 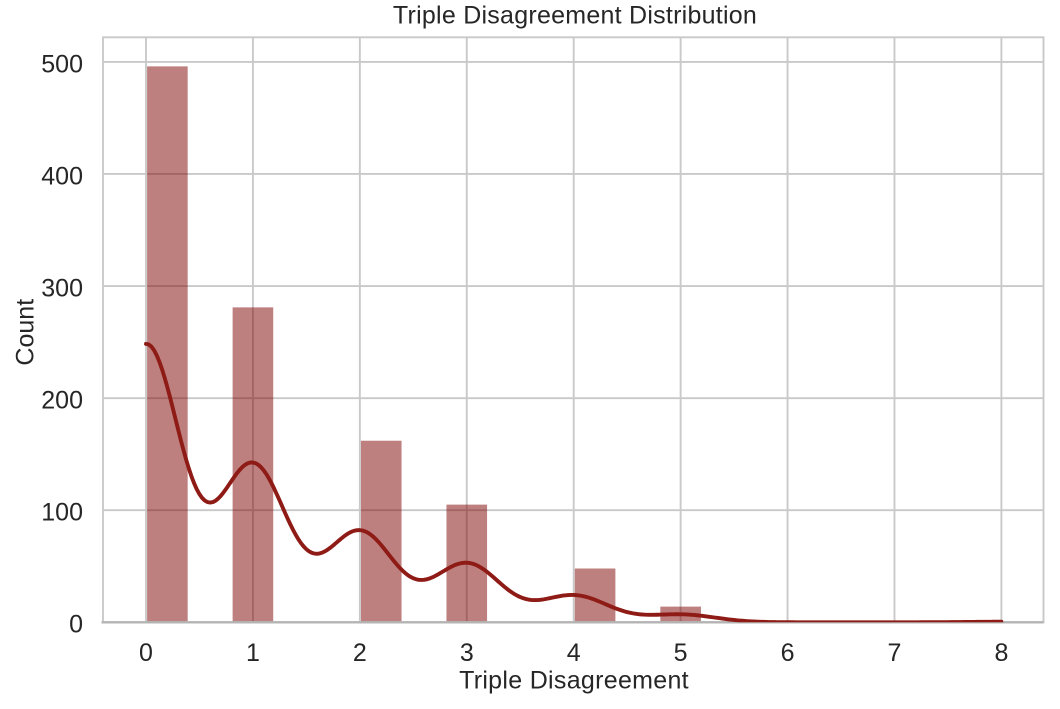 I want to click on svg-text: 200, so click(x=62, y=401).